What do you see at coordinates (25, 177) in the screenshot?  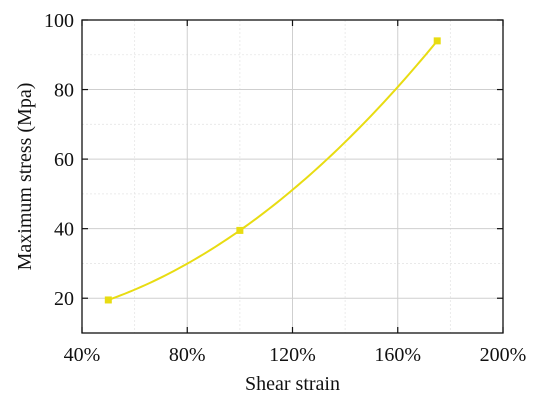 I see `y-axis-label: Maximum stress (Mpa)` at bounding box center [25, 177].